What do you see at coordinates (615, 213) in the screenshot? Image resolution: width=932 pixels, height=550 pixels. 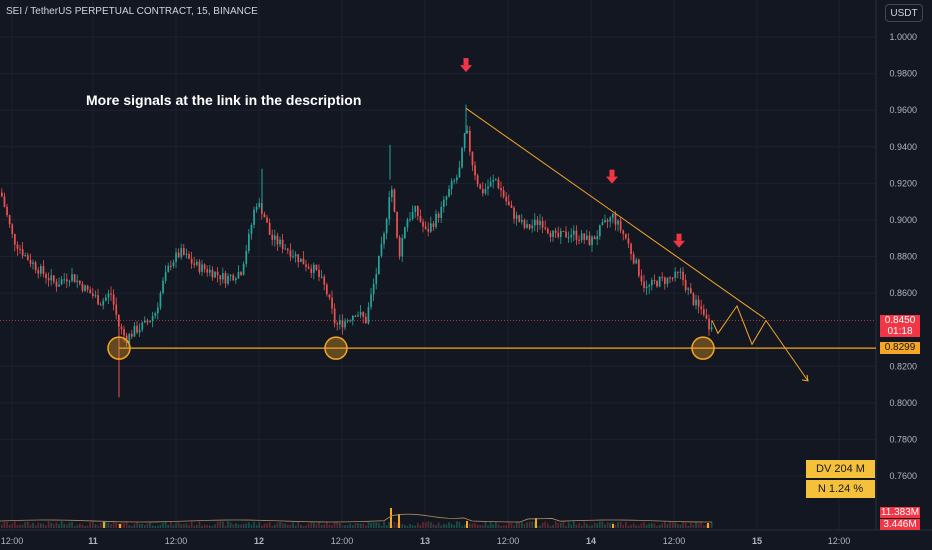 I see `trendline` at bounding box center [615, 213].